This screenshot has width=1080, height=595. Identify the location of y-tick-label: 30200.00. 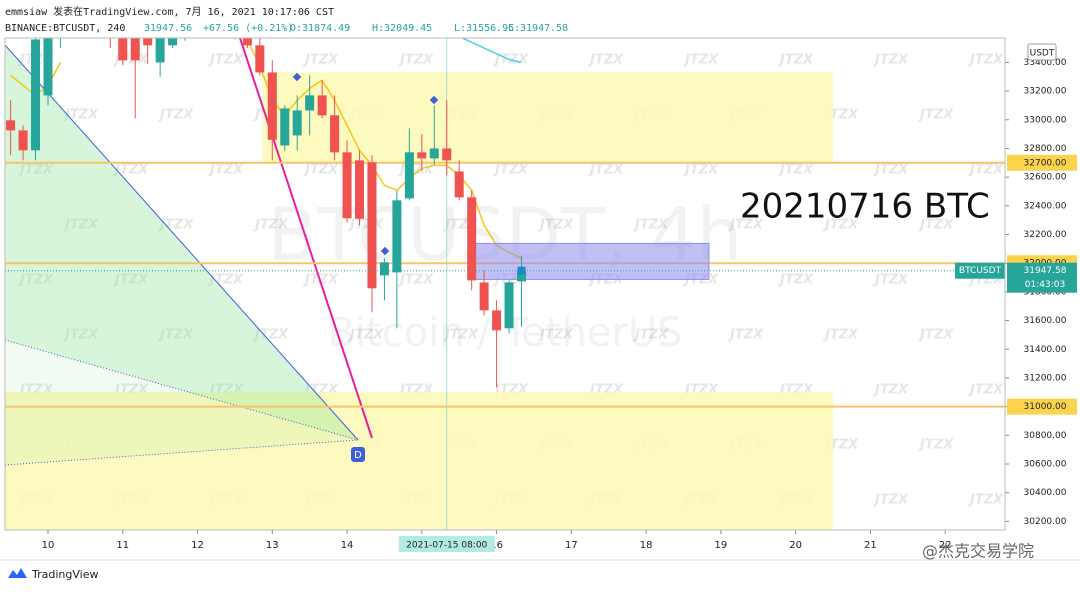
(1045, 522).